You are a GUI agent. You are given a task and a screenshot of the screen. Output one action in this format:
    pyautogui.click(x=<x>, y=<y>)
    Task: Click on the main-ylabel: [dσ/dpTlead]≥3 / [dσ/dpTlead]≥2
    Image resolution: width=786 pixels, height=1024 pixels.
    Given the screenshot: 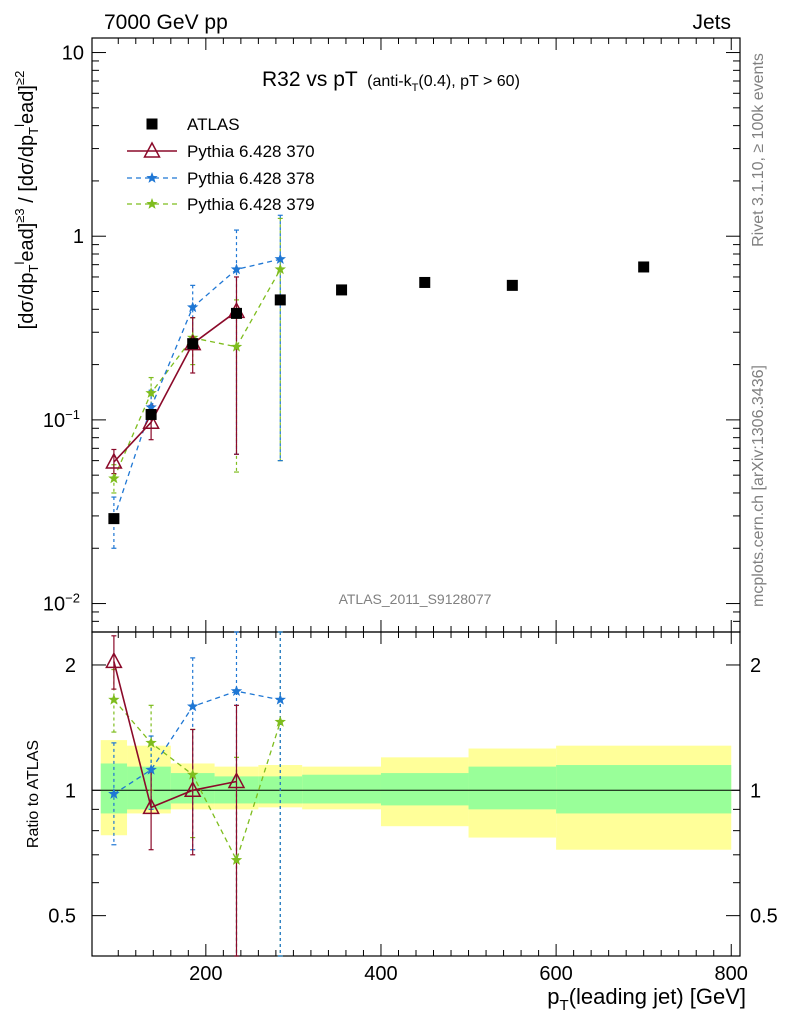 What is the action you would take?
    pyautogui.click(x=26, y=200)
    